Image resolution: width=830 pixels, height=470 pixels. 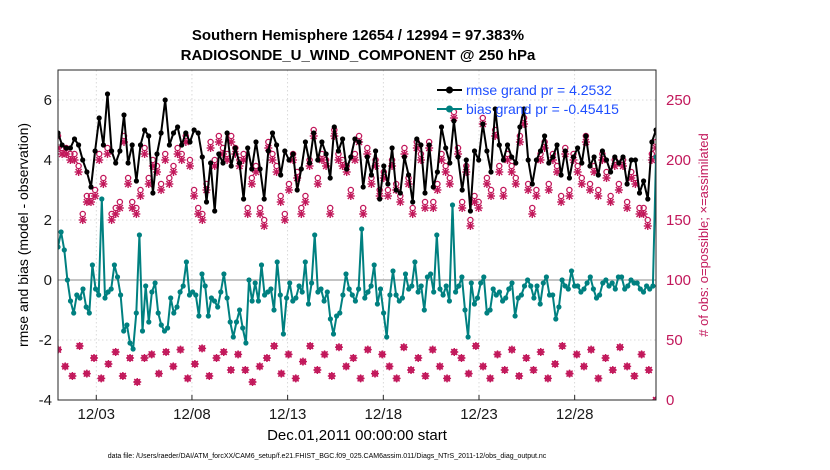 I want to click on legend-rmse-label: rmse grand pr = 4.2532, so click(x=539, y=90).